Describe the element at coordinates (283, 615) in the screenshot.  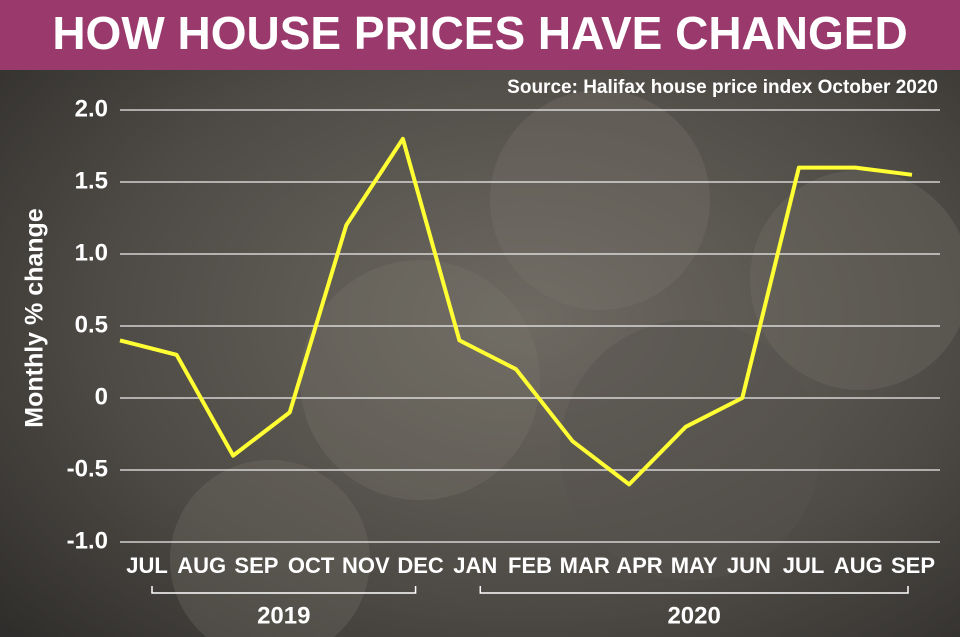
I see `year-label: 2019` at that location.